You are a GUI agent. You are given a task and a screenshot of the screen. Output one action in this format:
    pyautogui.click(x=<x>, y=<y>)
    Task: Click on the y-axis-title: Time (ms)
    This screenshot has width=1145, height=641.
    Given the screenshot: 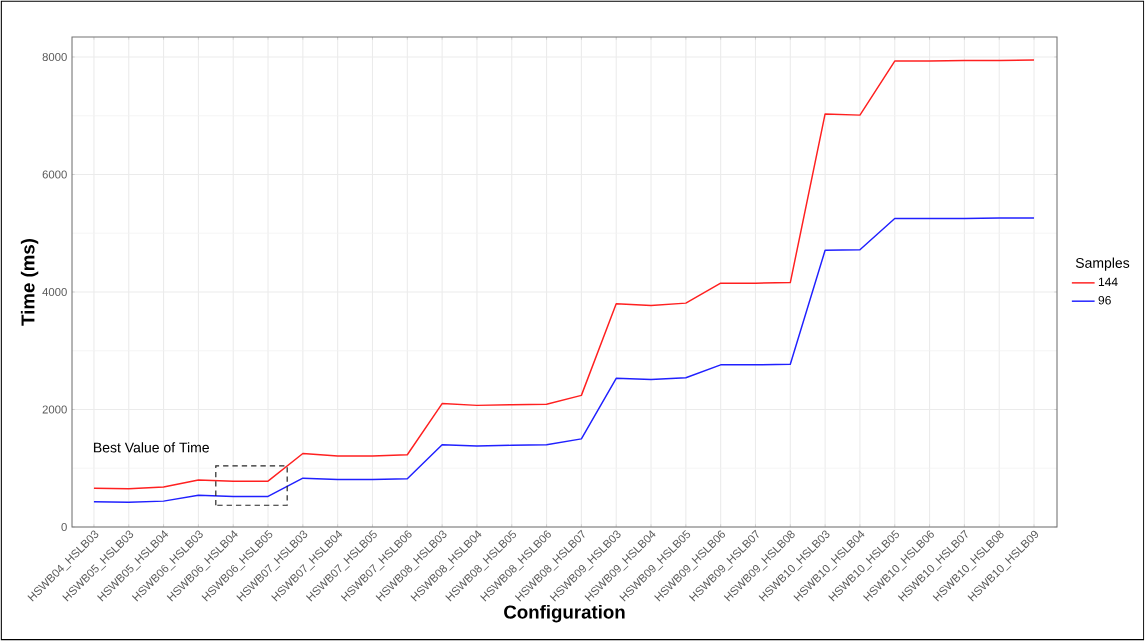 What is the action you would take?
    pyautogui.click(x=29, y=282)
    